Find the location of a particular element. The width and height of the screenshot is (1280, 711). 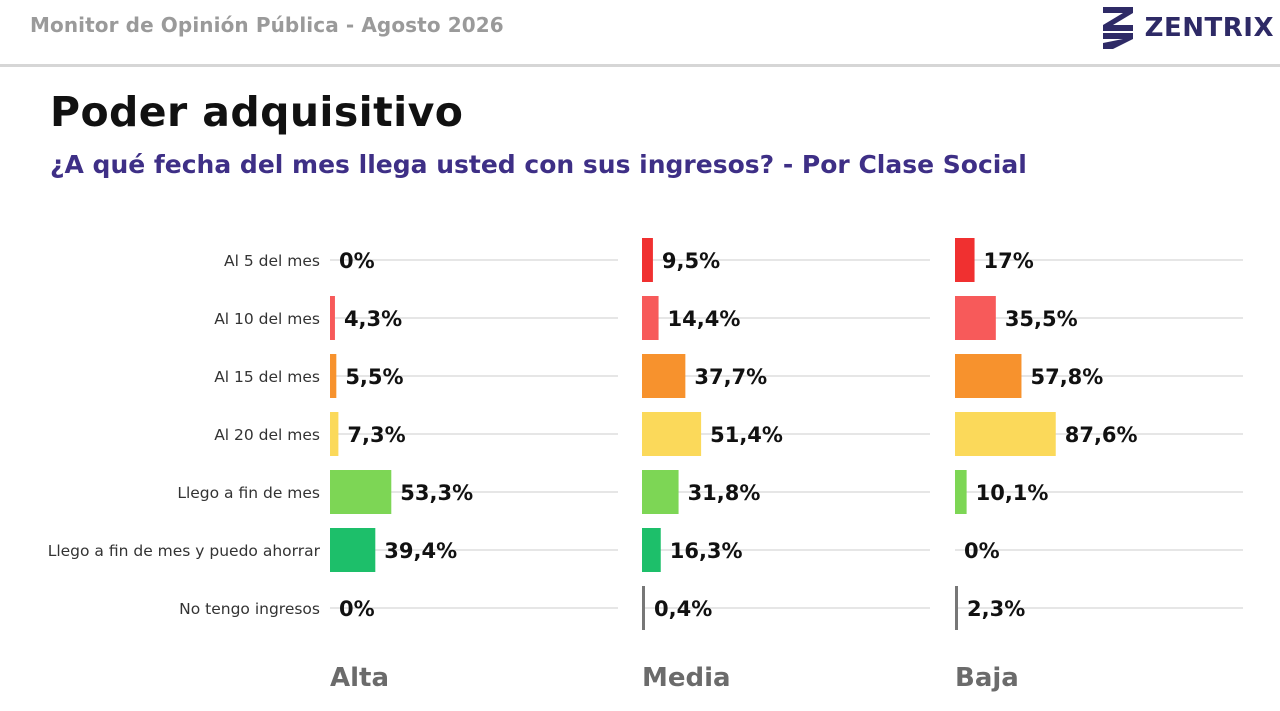

data-label: 4,3% is located at coordinates (373, 319).